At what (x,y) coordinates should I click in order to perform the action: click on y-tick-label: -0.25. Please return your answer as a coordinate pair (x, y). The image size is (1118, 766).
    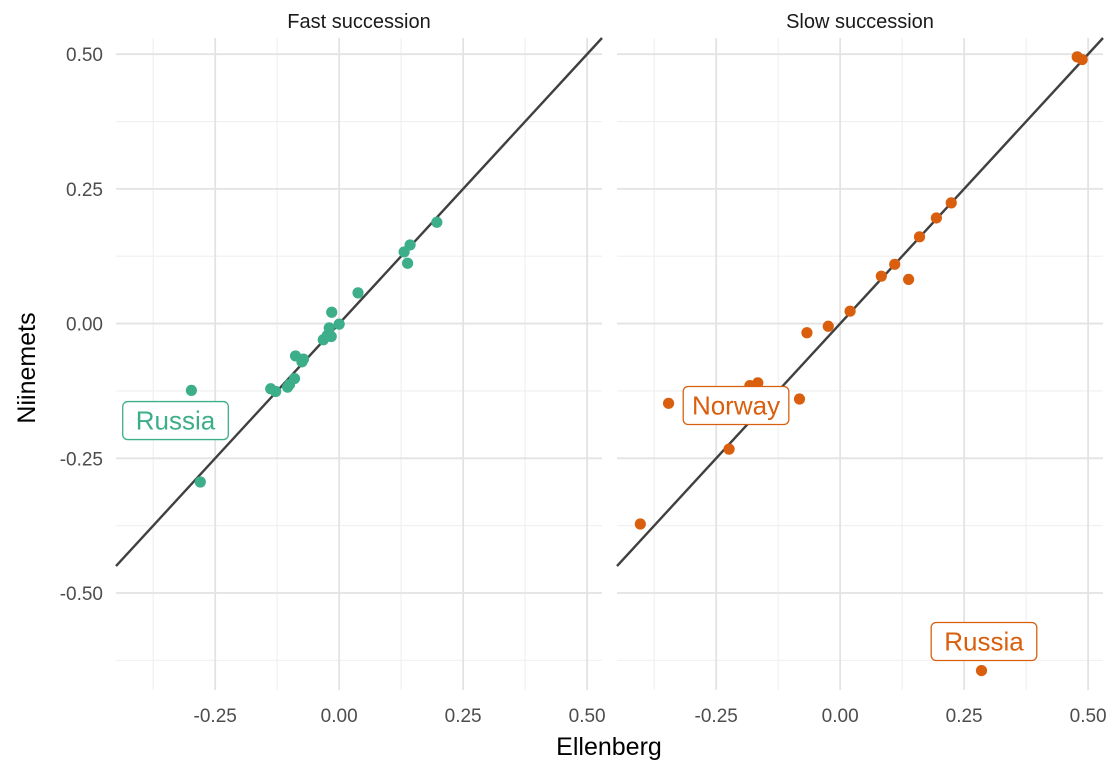
    Looking at the image, I should click on (81, 459).